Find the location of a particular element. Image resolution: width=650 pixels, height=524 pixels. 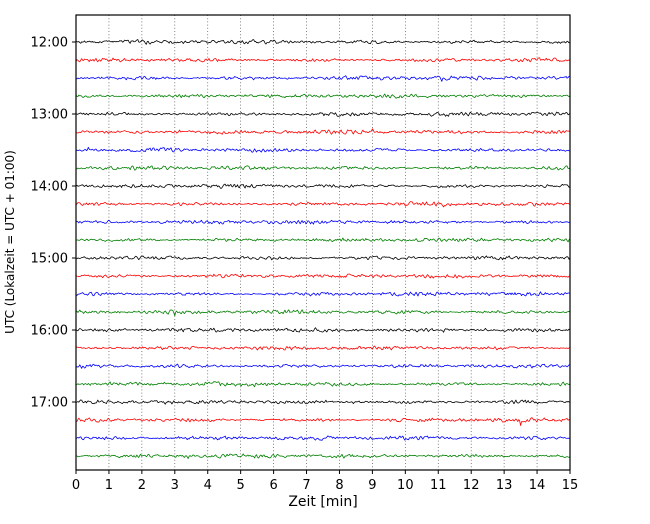

hour-label: 15:00 is located at coordinates (49, 259).